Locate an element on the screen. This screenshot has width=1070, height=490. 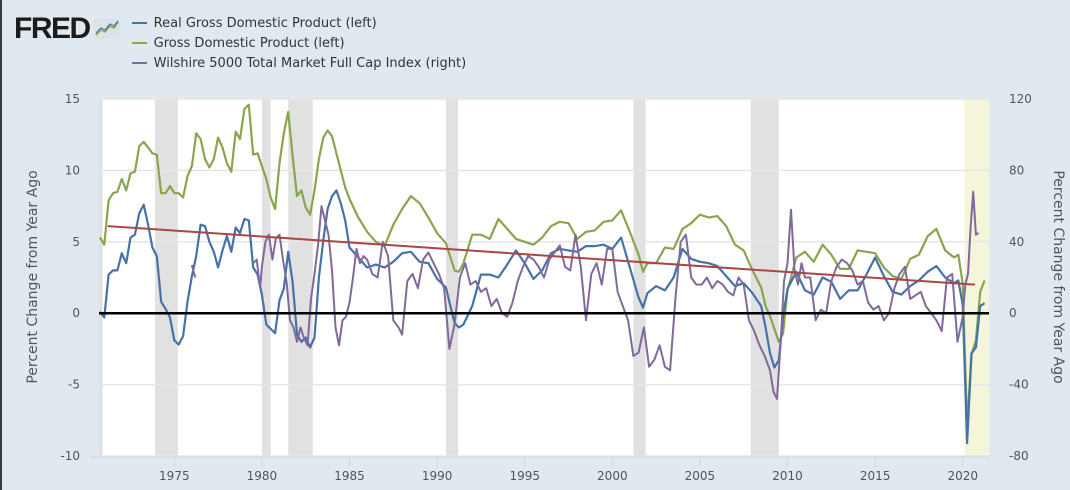
x-tick-label: 2005 is located at coordinates (700, 476).